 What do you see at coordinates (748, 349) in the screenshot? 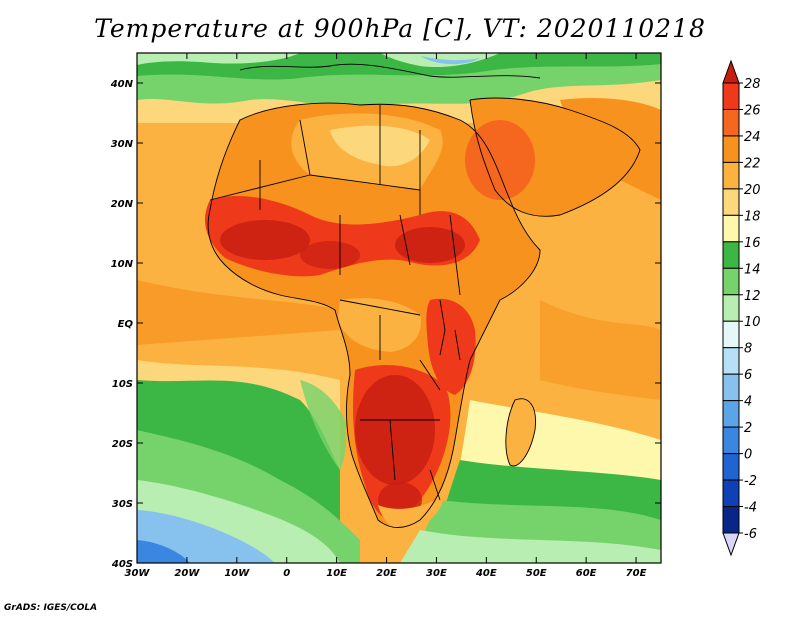
I see `colorbar-label: 8` at bounding box center [748, 349].